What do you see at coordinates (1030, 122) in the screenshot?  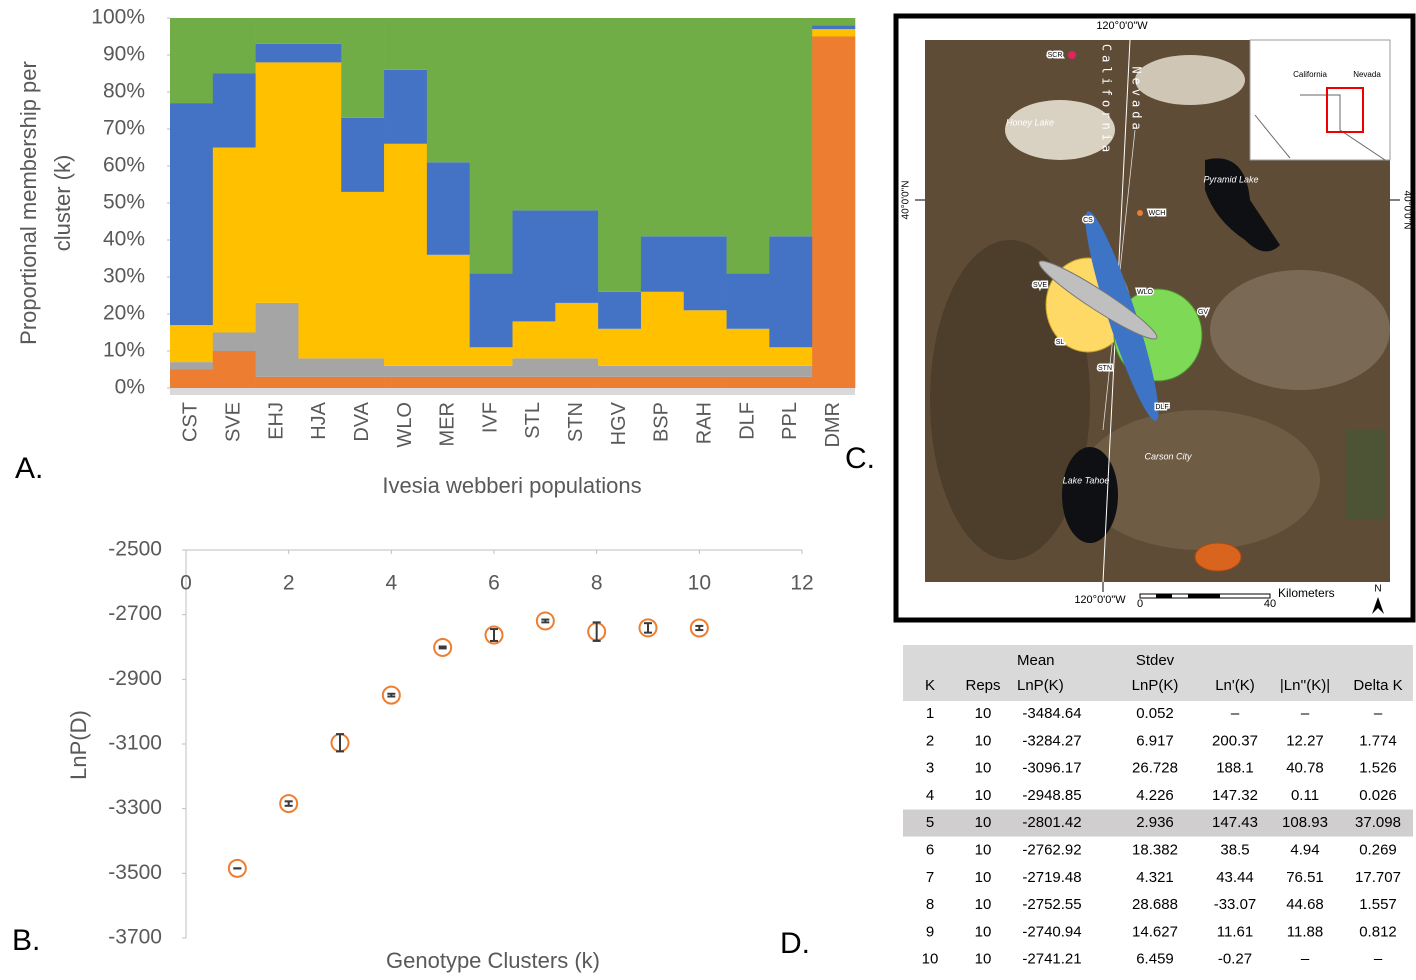 I see `feature-label: Honey Lake` at bounding box center [1030, 122].